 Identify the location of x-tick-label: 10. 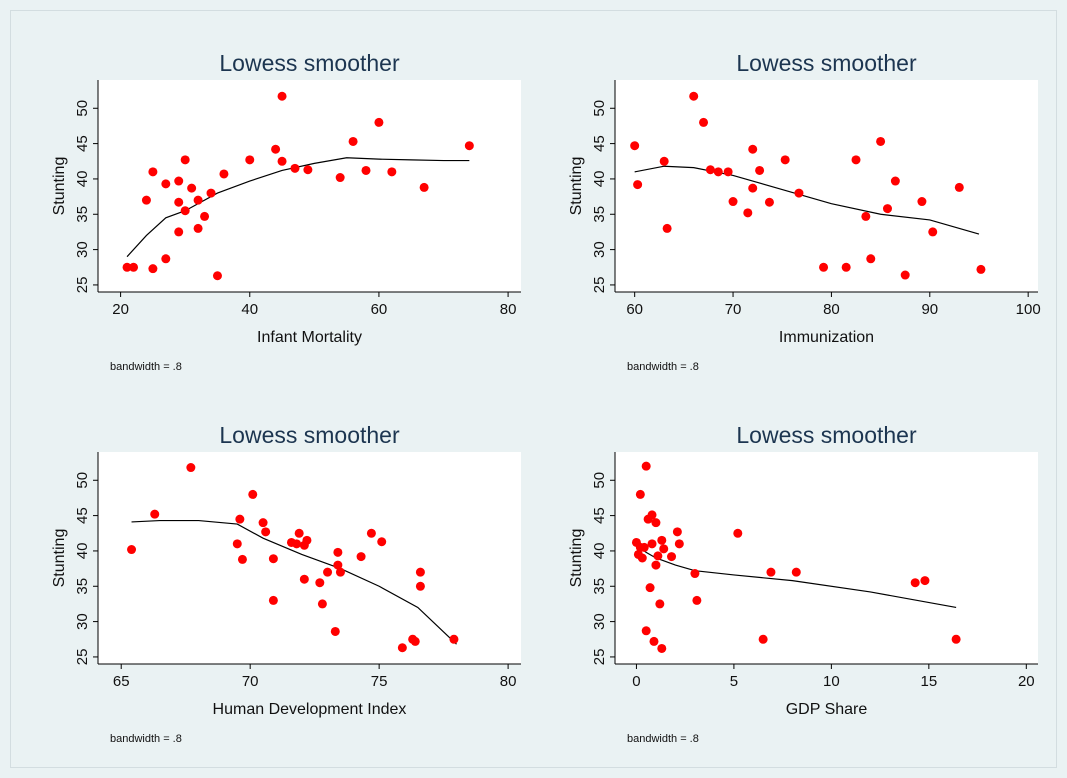
(831, 681).